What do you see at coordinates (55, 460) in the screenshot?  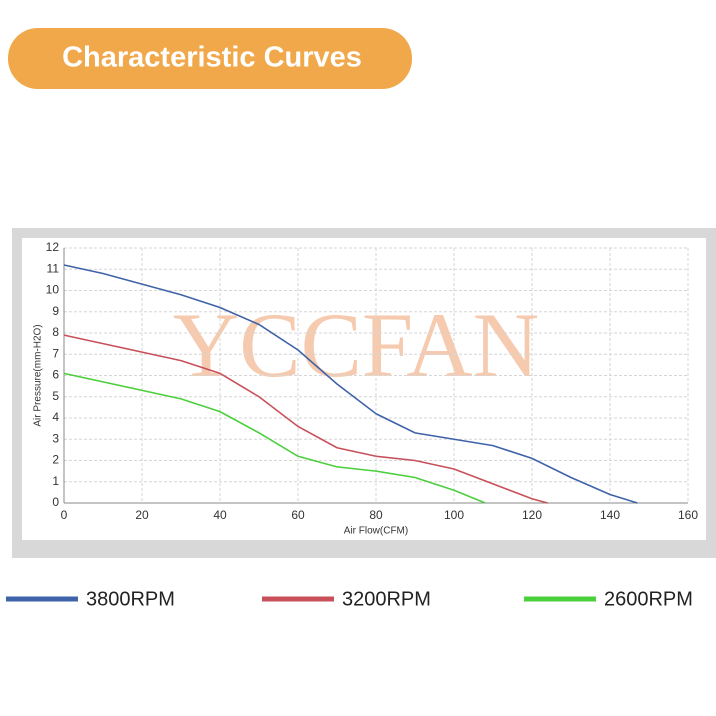 I see `y-tick-label: 2` at bounding box center [55, 460].